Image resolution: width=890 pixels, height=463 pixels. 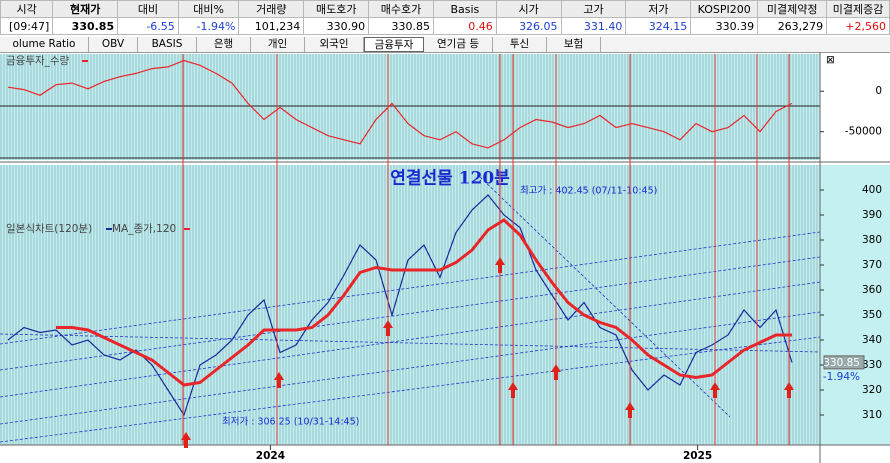 I want to click on tab: 금융투자, so click(x=394, y=44).